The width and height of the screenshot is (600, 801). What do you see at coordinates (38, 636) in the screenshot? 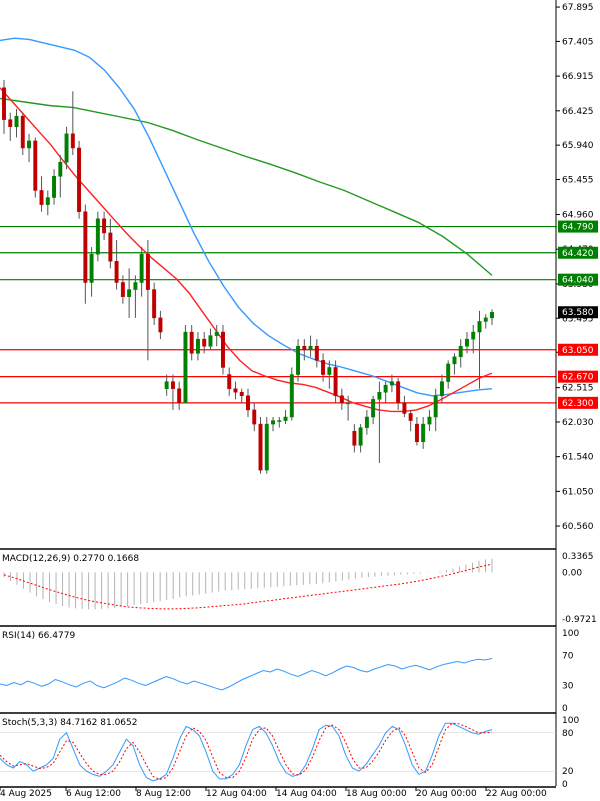
I see `rsi-title: RSI(14) 66.4779` at bounding box center [38, 636].